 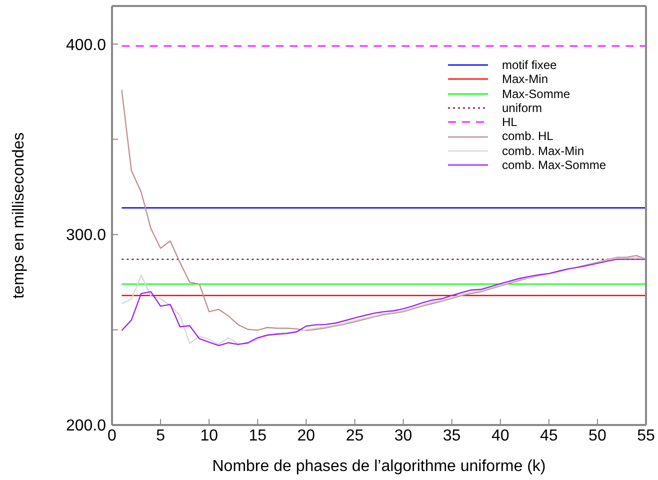 What do you see at coordinates (510, 122) in the screenshot?
I see `legend-label: HL` at bounding box center [510, 122].